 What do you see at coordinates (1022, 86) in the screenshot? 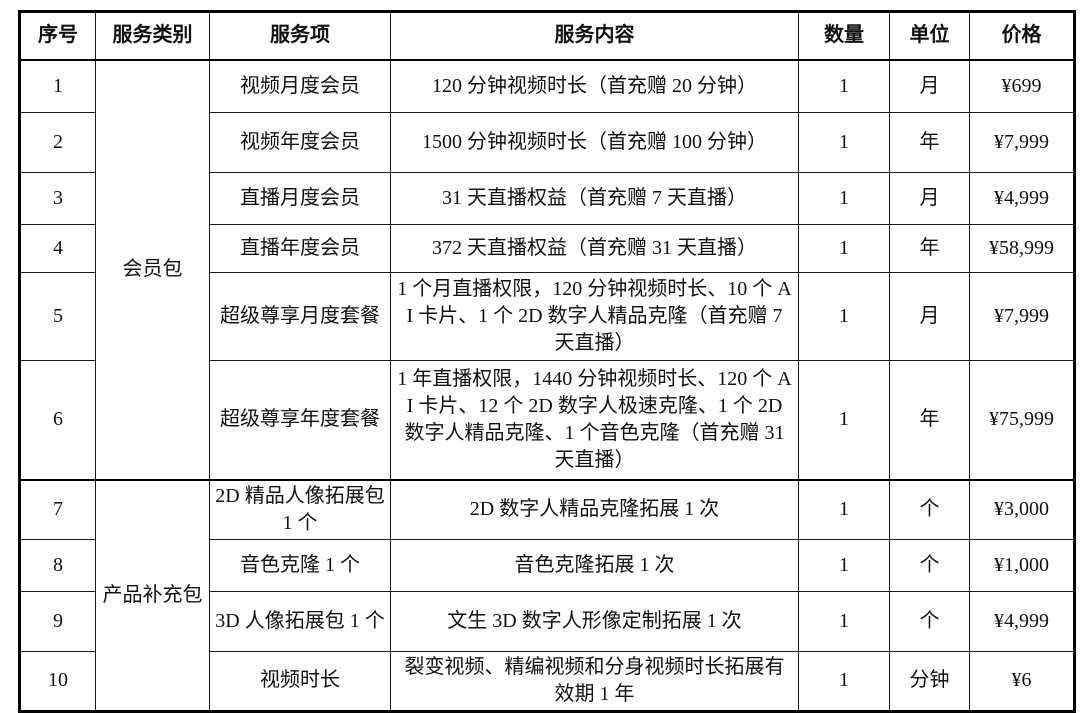
I see `price-cell: ¥699` at bounding box center [1022, 86].